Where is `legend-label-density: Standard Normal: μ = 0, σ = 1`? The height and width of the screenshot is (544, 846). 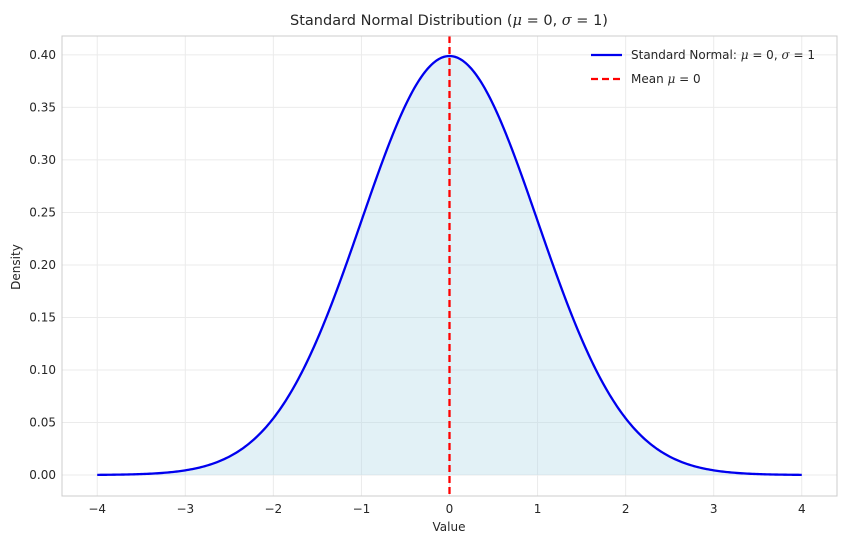 legend-label-density: Standard Normal: μ = 0, σ = 1 is located at coordinates (723, 55).